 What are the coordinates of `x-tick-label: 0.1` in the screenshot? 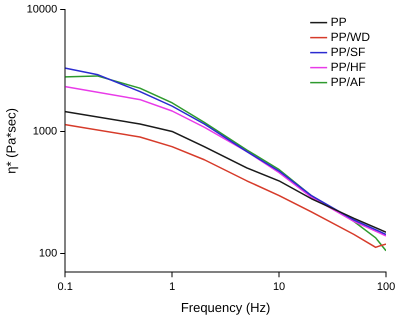 It's located at (65, 286).